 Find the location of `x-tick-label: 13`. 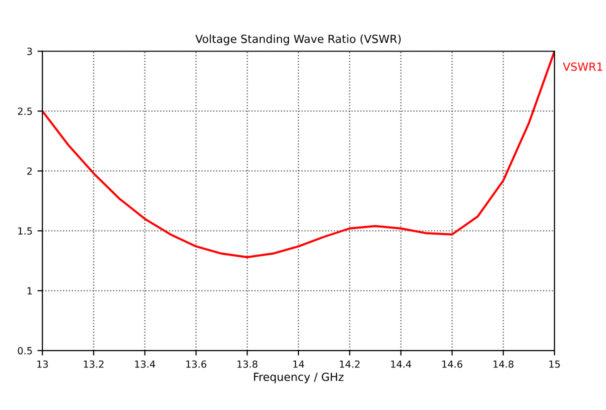

x-tick-label: 13 is located at coordinates (42, 364).